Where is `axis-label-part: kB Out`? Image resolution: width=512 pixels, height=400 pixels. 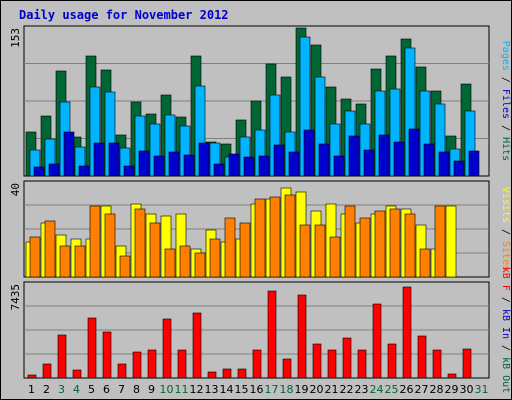 axis-label-part: kB Out is located at coordinates (505, 375).